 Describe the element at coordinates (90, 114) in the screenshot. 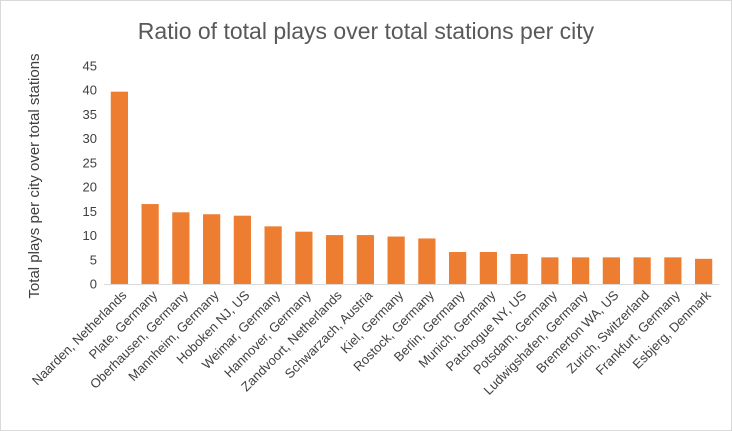

I see `y-tick-label: 35` at that location.